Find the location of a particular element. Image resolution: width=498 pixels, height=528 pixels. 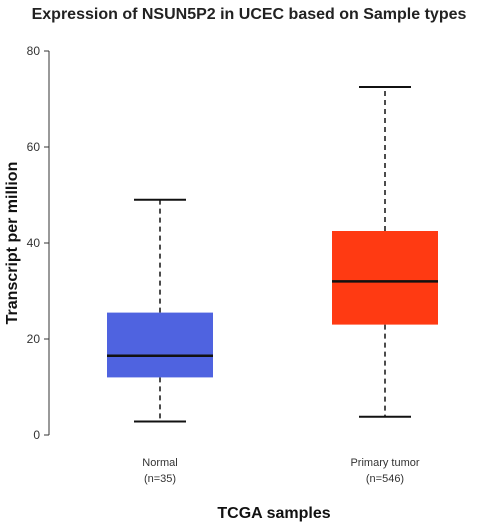

y-axis-ticks: 0 20 40 60 80 is located at coordinates (38, 243).